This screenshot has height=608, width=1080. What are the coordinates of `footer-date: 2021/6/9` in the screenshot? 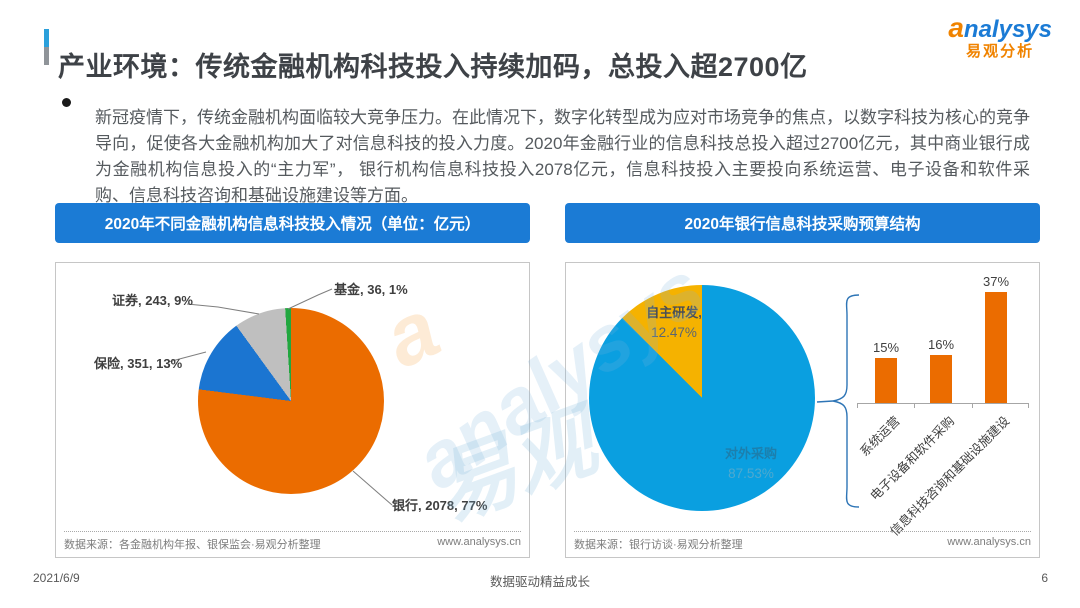 It's located at (56, 578).